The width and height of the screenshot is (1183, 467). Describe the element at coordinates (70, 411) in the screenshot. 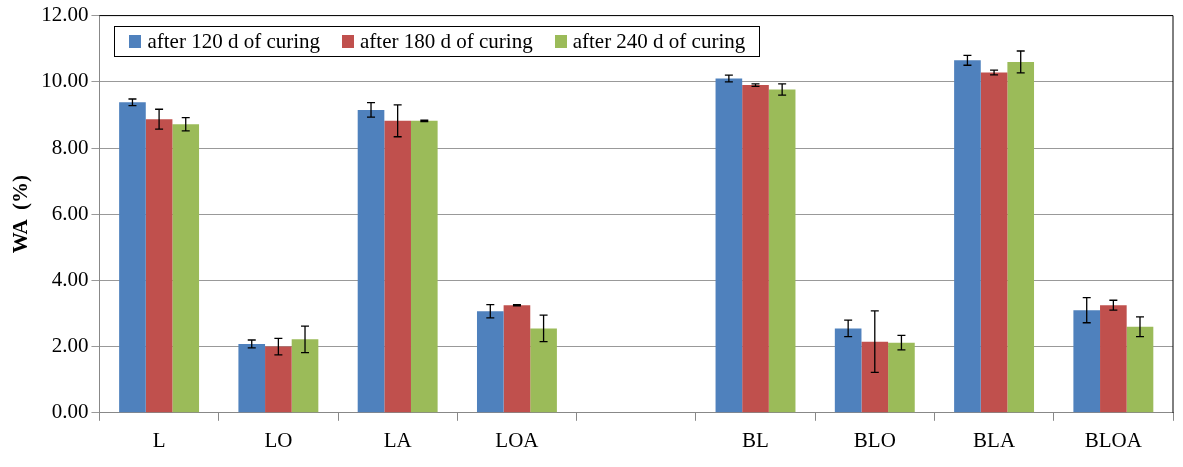

I see `y-tick-label: 0.00` at that location.